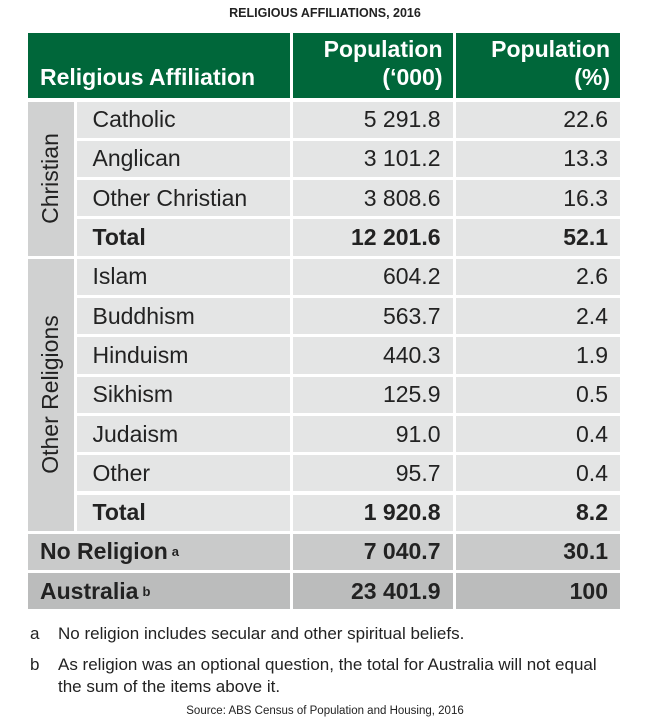  What do you see at coordinates (372, 119) in the screenshot?
I see `population-cell: 5 291.8` at bounding box center [372, 119].